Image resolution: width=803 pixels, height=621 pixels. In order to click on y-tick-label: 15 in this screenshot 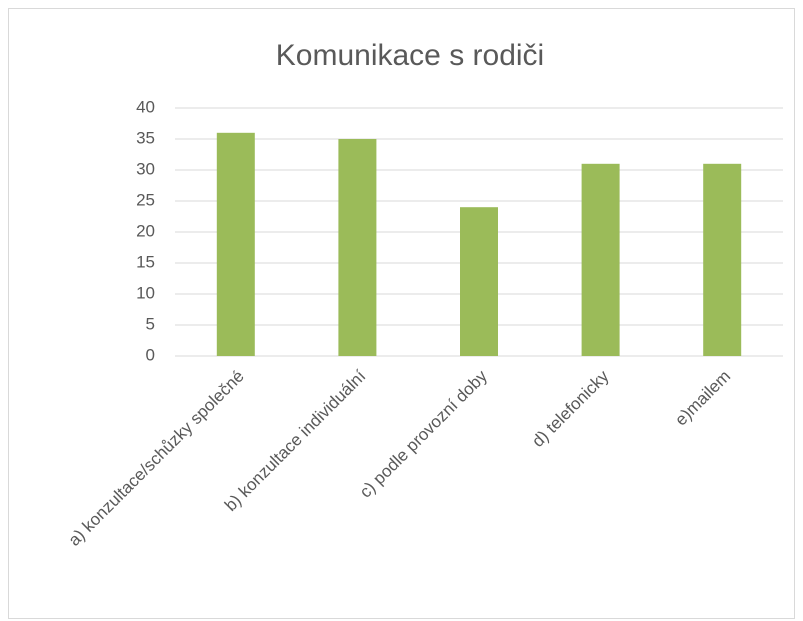, I will do `click(145, 261)`.